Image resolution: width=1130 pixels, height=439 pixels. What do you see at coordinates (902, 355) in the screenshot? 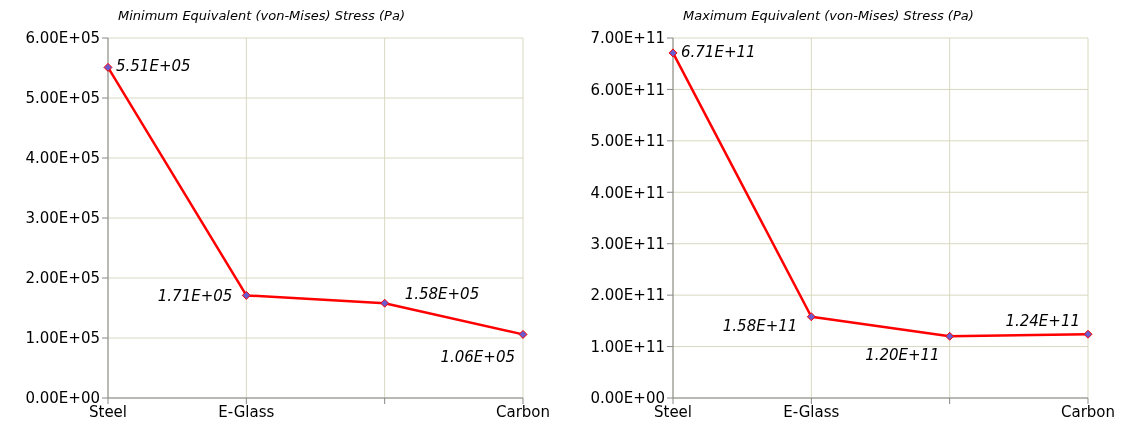
I see `data-label: 1.20E+11` at bounding box center [902, 355].